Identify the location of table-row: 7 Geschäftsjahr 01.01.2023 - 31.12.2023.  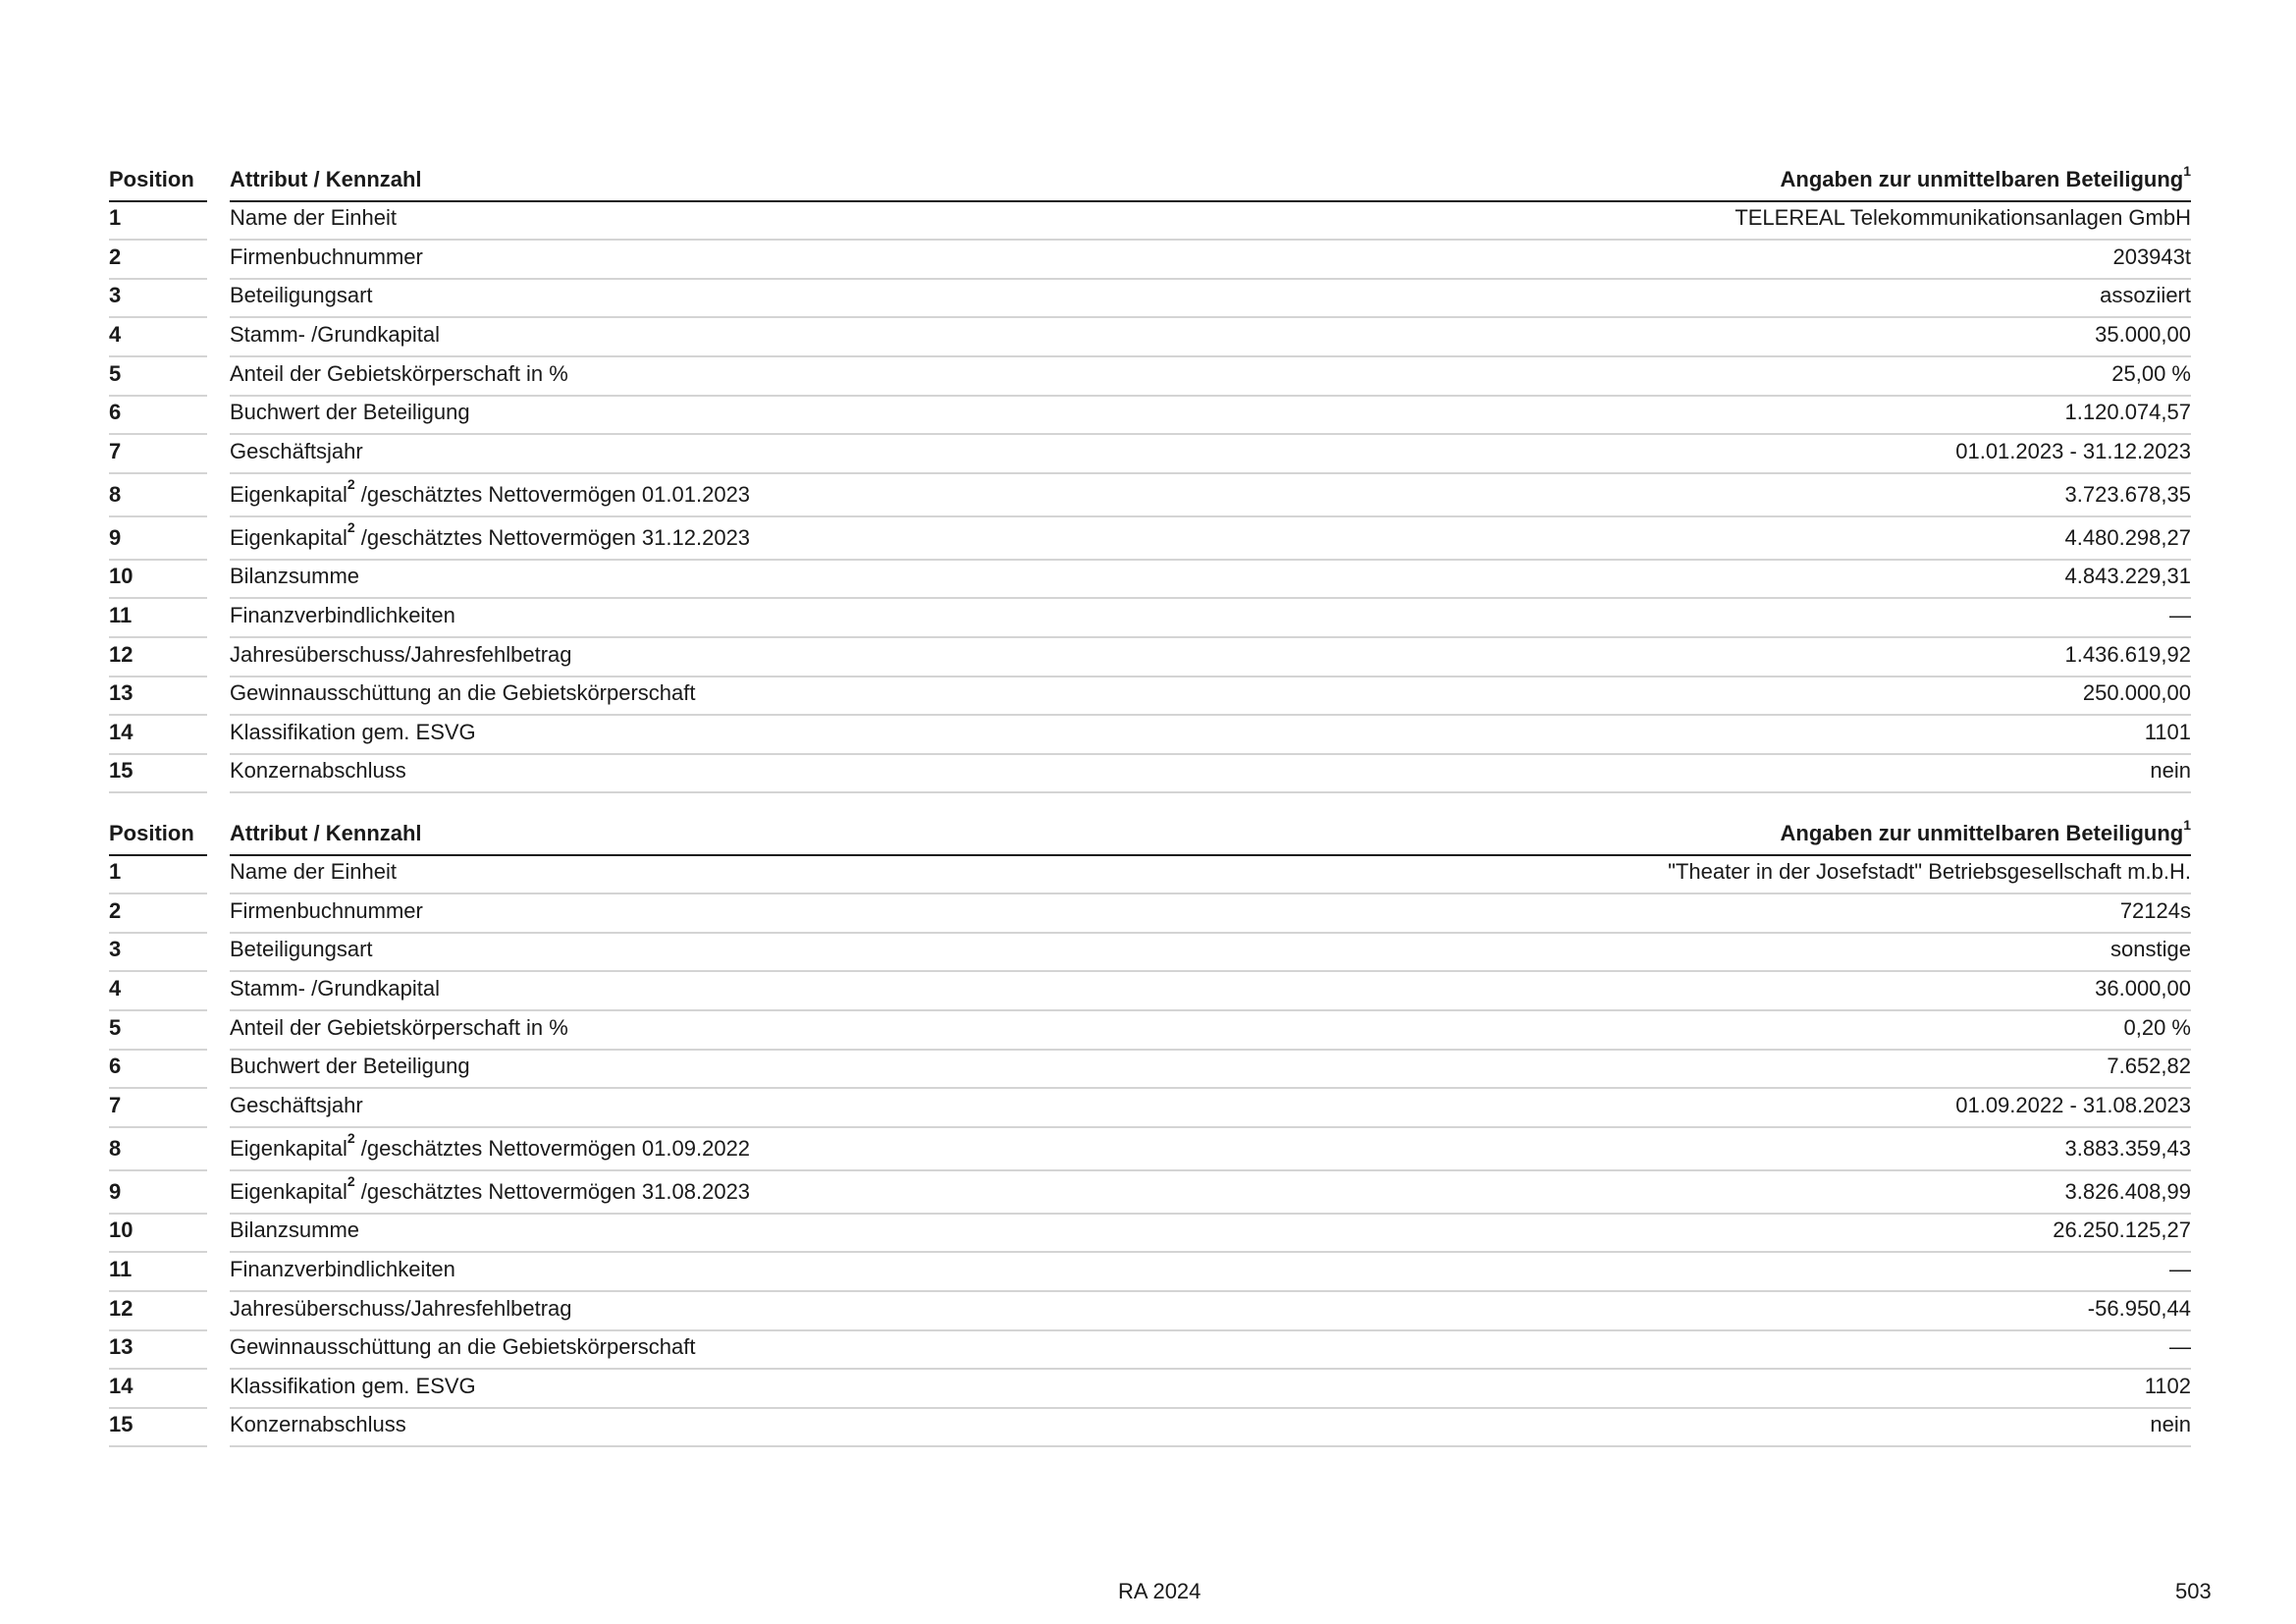
(1150, 454).